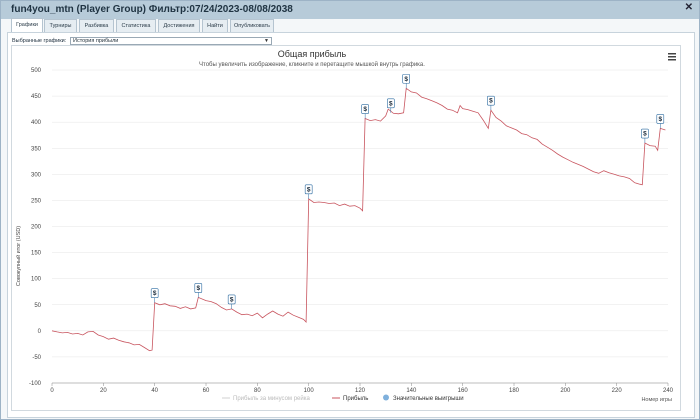  I want to click on x-tick-label: 140, so click(411, 391).